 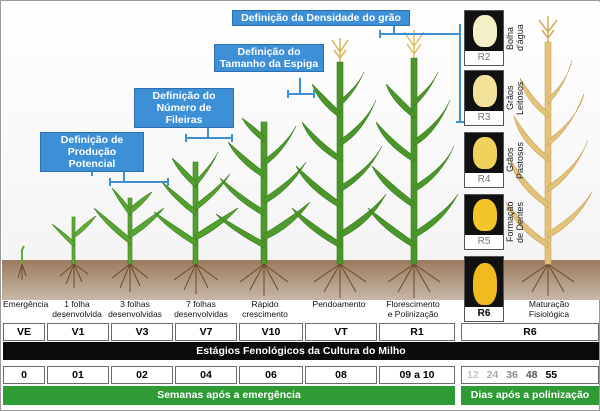 What do you see at coordinates (142, 375) in the screenshot?
I see `week-cell: 02` at bounding box center [142, 375].